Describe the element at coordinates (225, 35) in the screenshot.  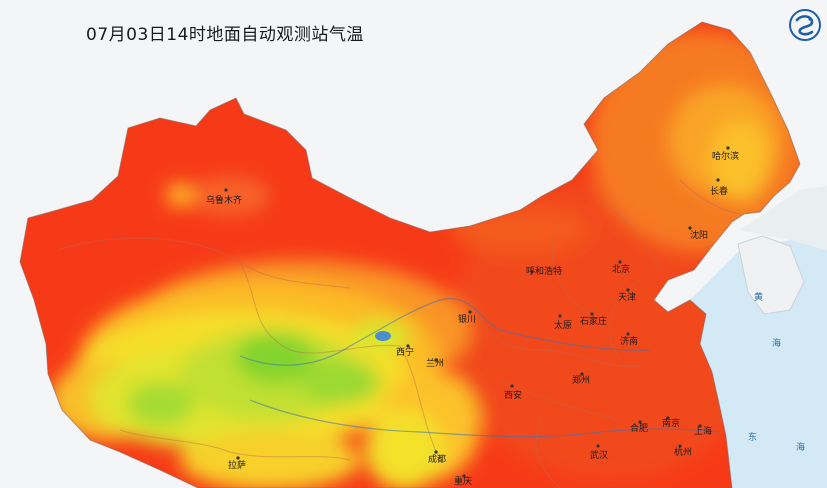
I see `map-title: 07月03日14时地面自动观测站气温` at that location.